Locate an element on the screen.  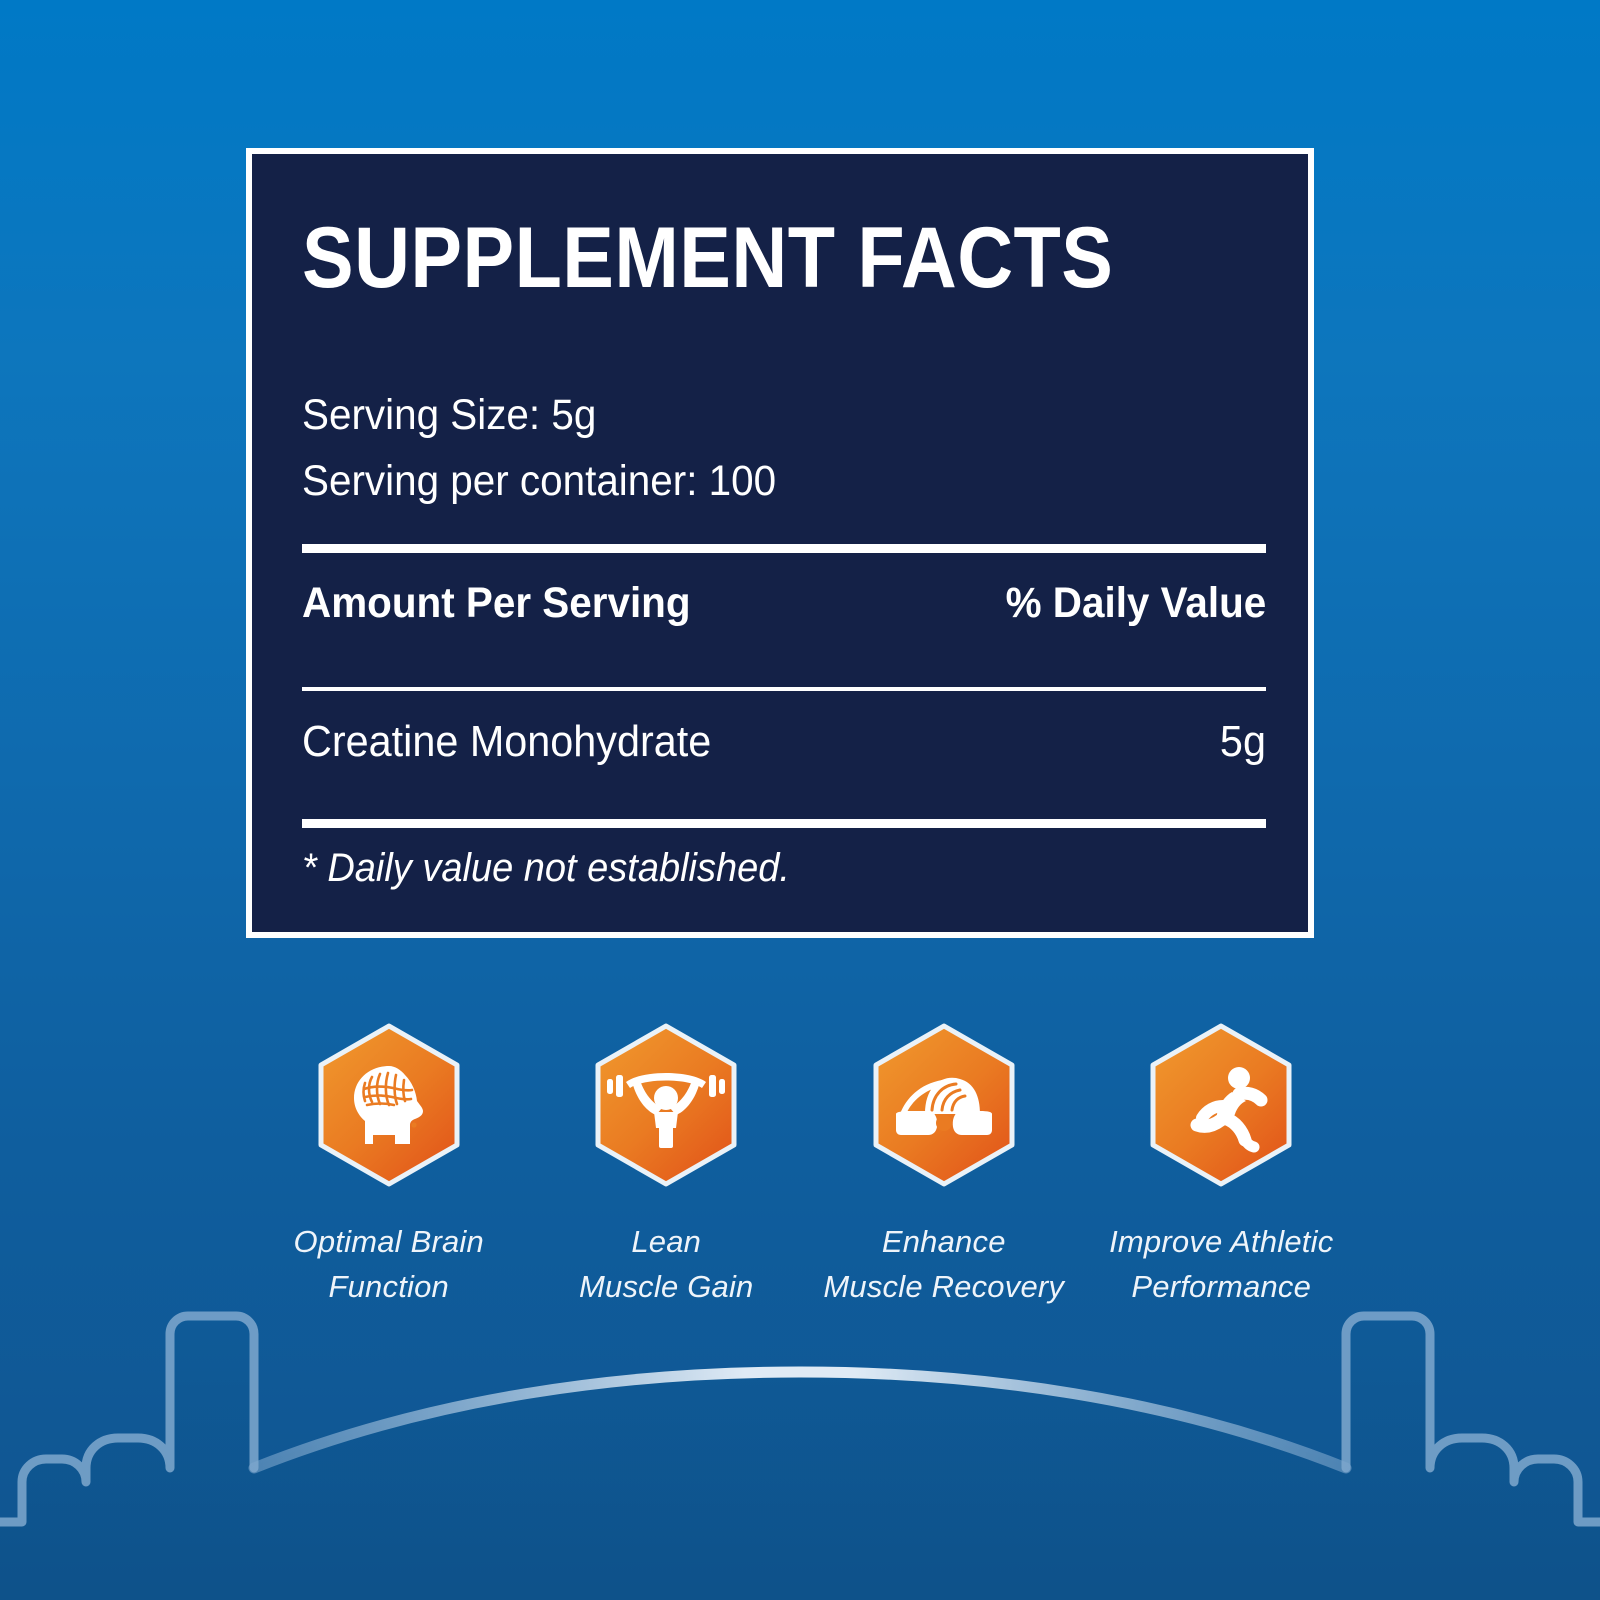
divider-middle-thin is located at coordinates (784, 689).